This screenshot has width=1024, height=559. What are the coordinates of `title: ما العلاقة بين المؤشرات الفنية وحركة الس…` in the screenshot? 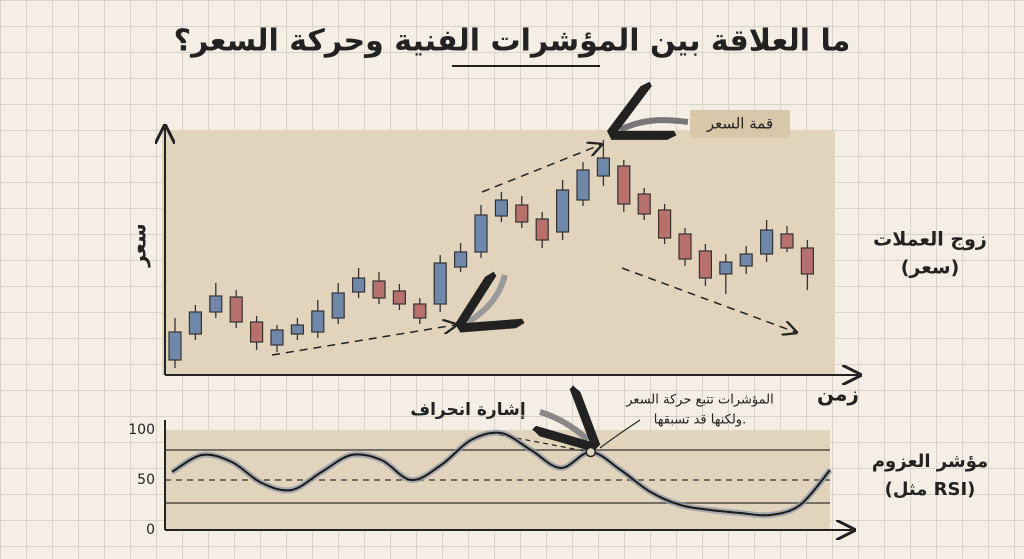 It's located at (512, 41).